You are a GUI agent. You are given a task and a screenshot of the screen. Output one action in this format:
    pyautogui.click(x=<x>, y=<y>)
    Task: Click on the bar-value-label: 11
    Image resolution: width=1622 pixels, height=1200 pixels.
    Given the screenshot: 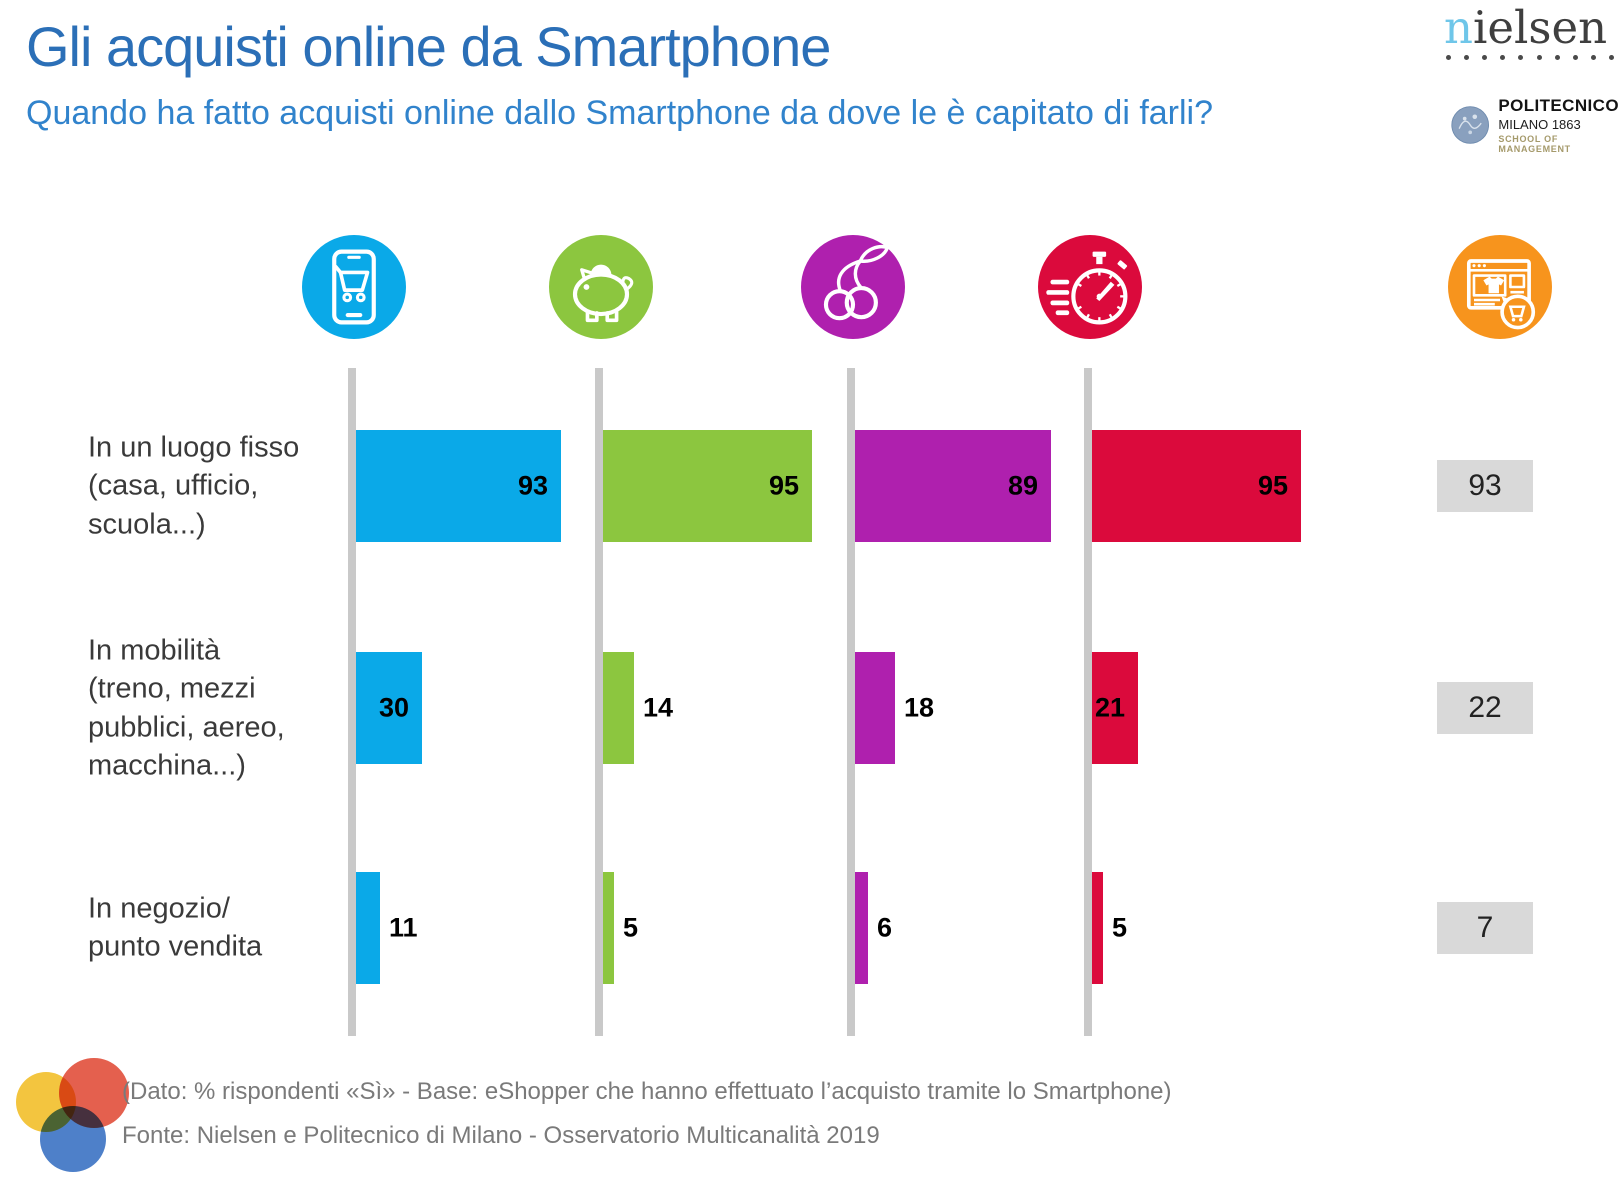 What is the action you would take?
    pyautogui.click(x=403, y=927)
    